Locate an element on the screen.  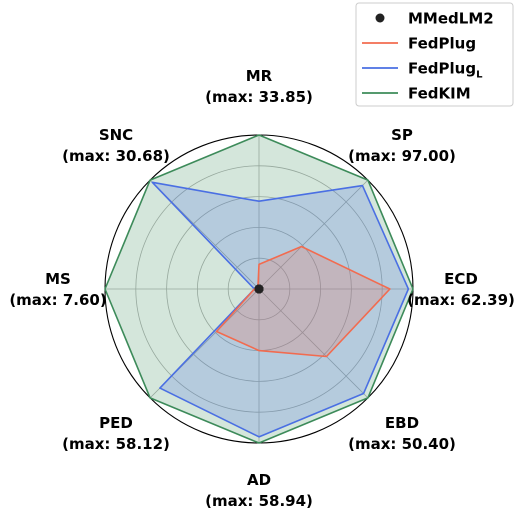
axis-max-label-ecd: (max: 62.39) is located at coordinates (461, 300).